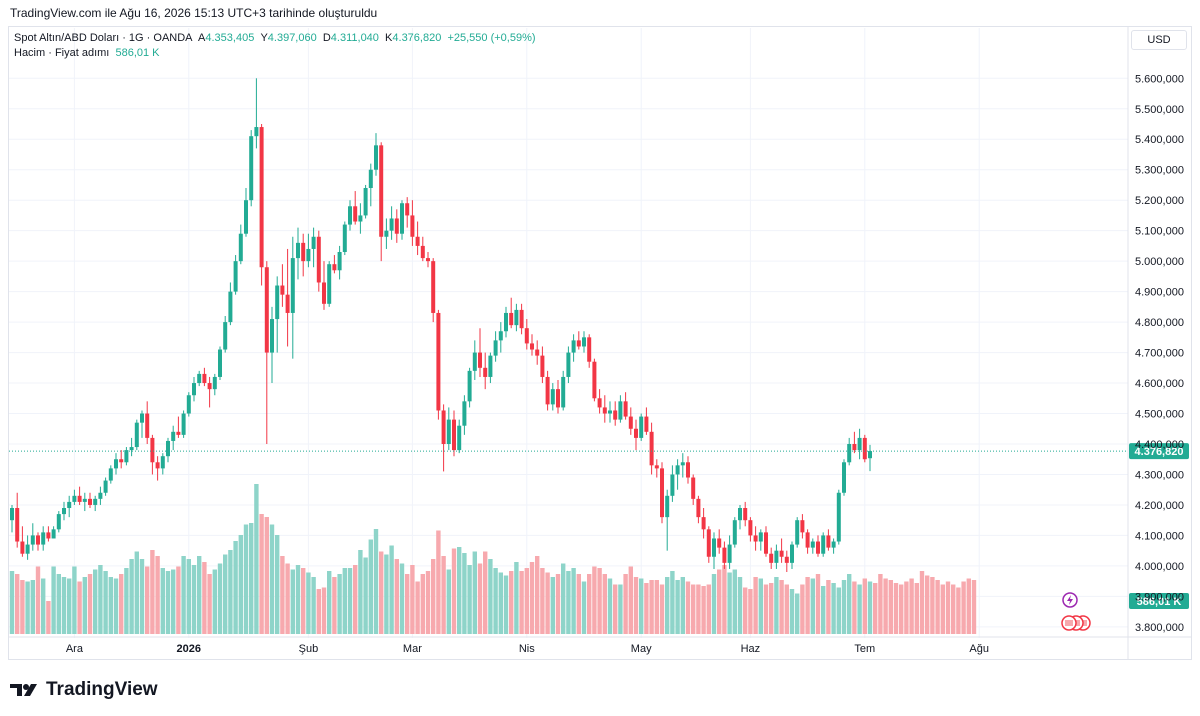 The width and height of the screenshot is (1200, 716). Describe the element at coordinates (309, 649) in the screenshot. I see `time-tick-label: Şub` at that location.